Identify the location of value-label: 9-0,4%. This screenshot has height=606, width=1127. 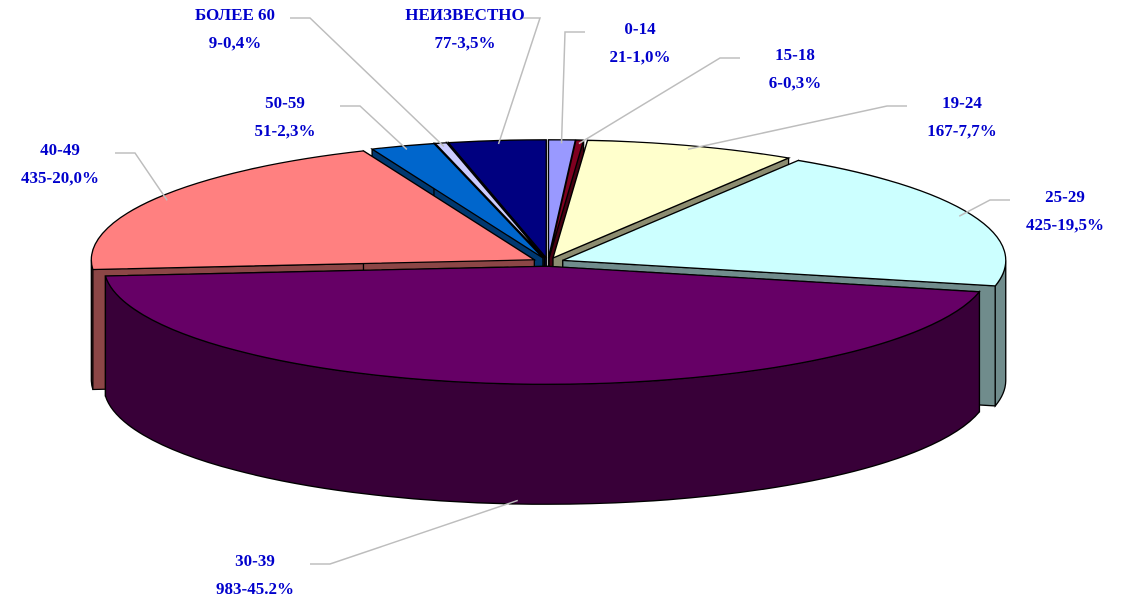
(235, 42).